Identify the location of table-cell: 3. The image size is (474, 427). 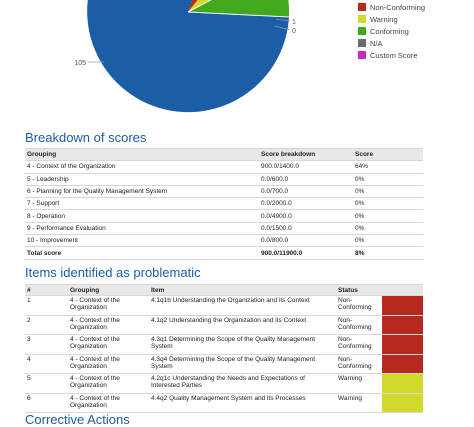
(46, 344).